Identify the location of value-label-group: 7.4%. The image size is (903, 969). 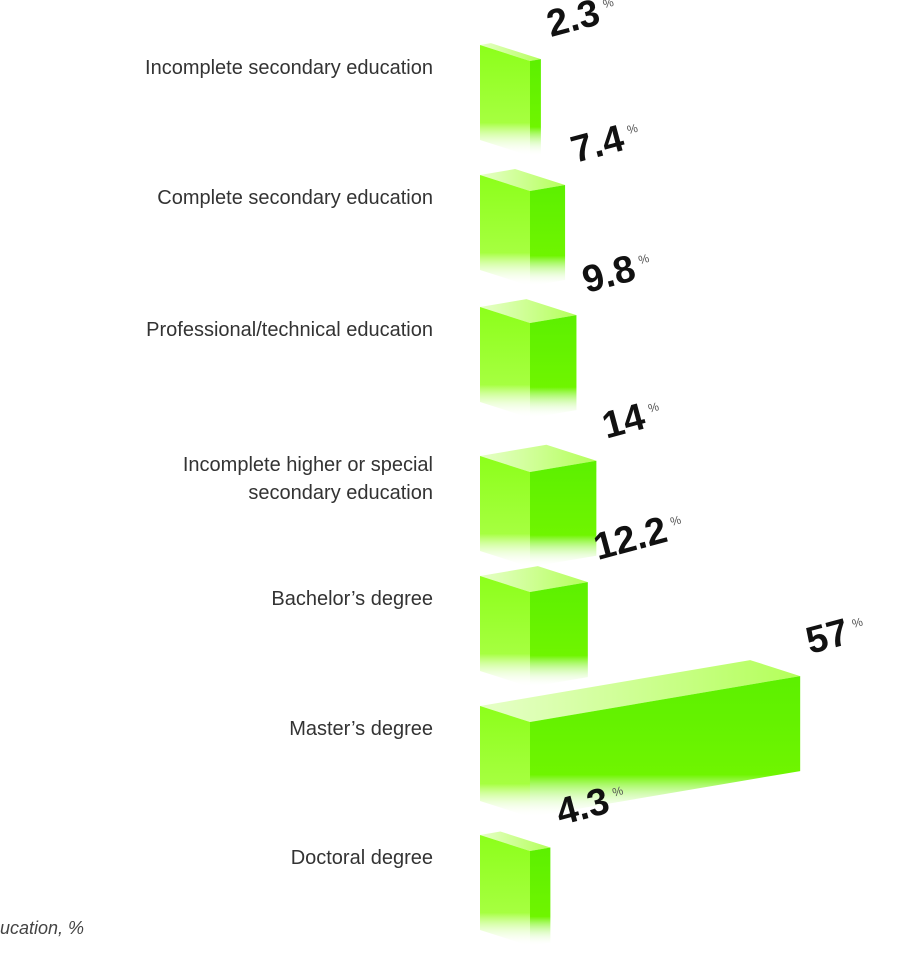
(606, 142).